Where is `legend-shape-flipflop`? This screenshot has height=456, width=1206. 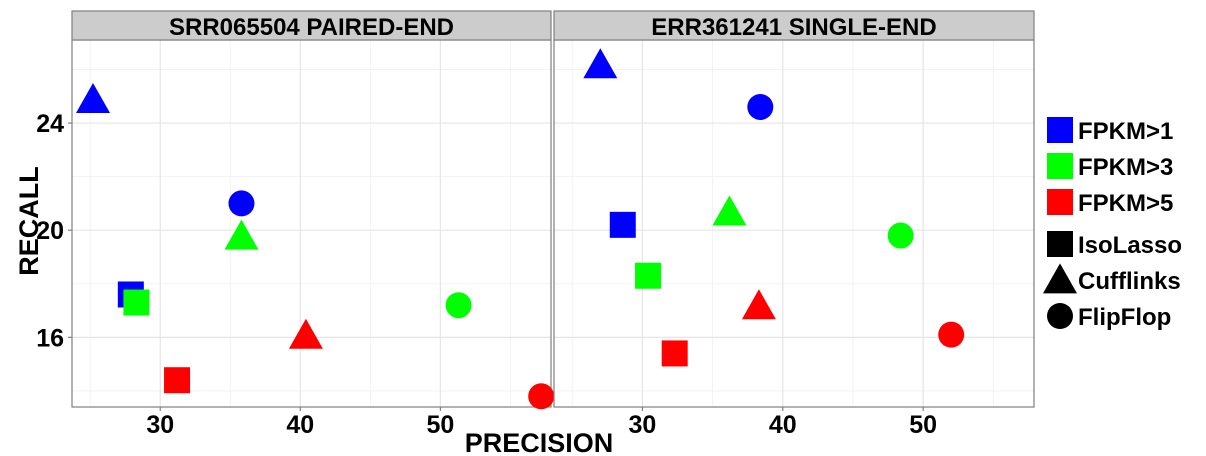
legend-shape-flipflop is located at coordinates (1060, 316).